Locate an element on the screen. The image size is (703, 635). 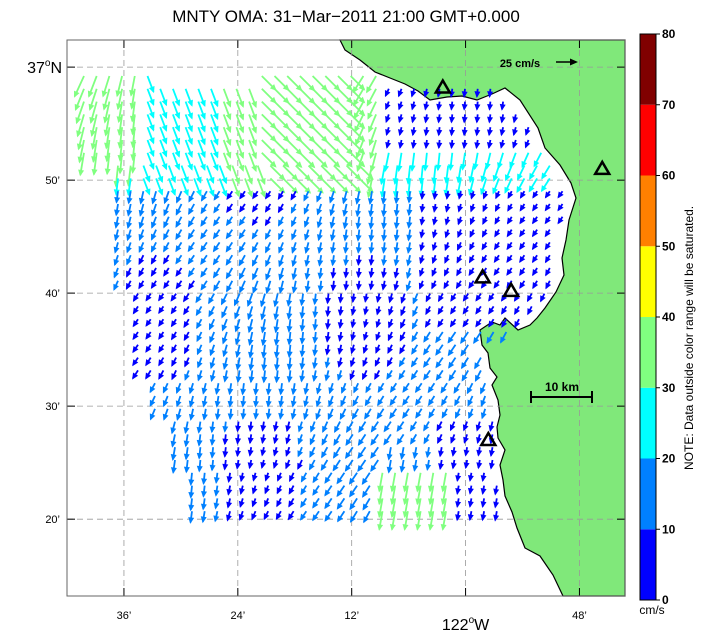
colorbar-tick-label: 30 is located at coordinates (669, 388).